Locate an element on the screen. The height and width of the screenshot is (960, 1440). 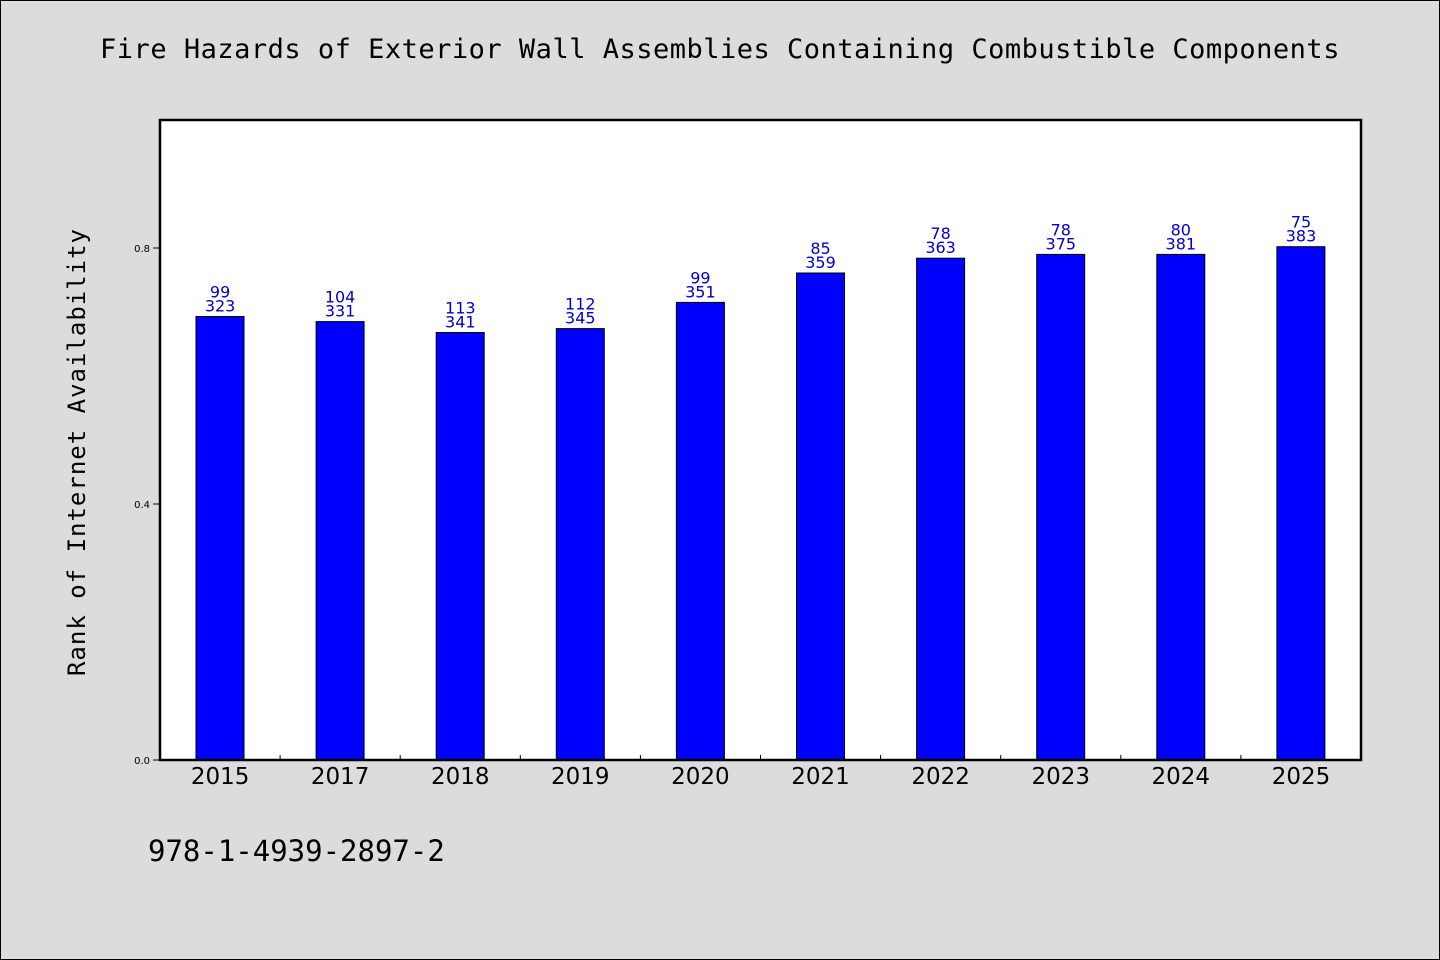
x-tick-label-2015: 2015 is located at coordinates (220, 777).